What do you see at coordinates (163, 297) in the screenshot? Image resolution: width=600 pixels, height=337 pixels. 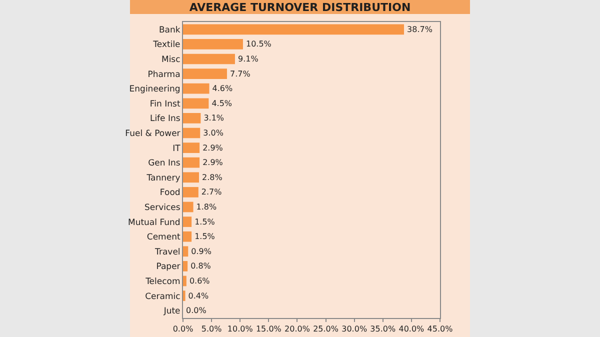 I see `y-tick-label: Ceramic` at bounding box center [163, 297].